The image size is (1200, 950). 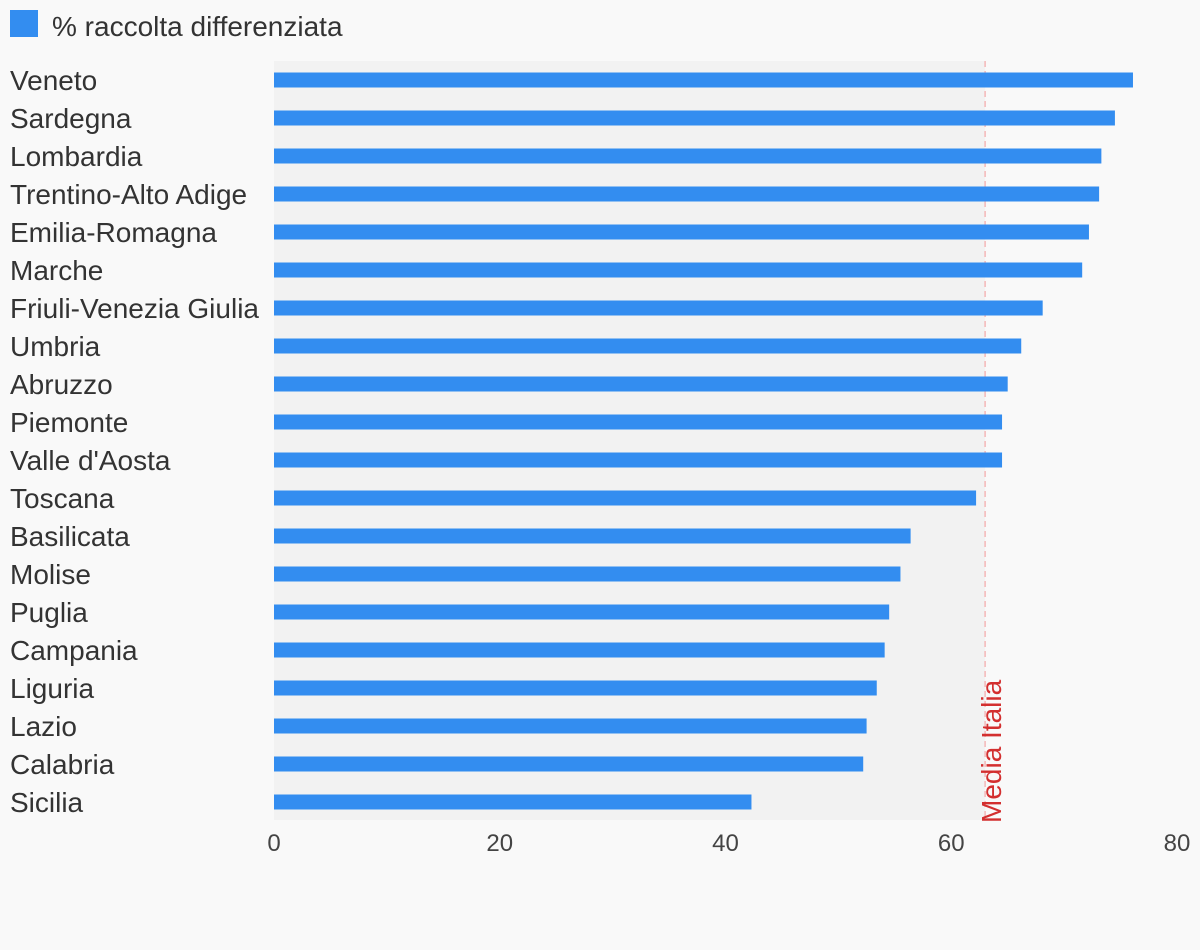 What do you see at coordinates (90, 460) in the screenshot?
I see `category-label: Valle d'Aosta` at bounding box center [90, 460].